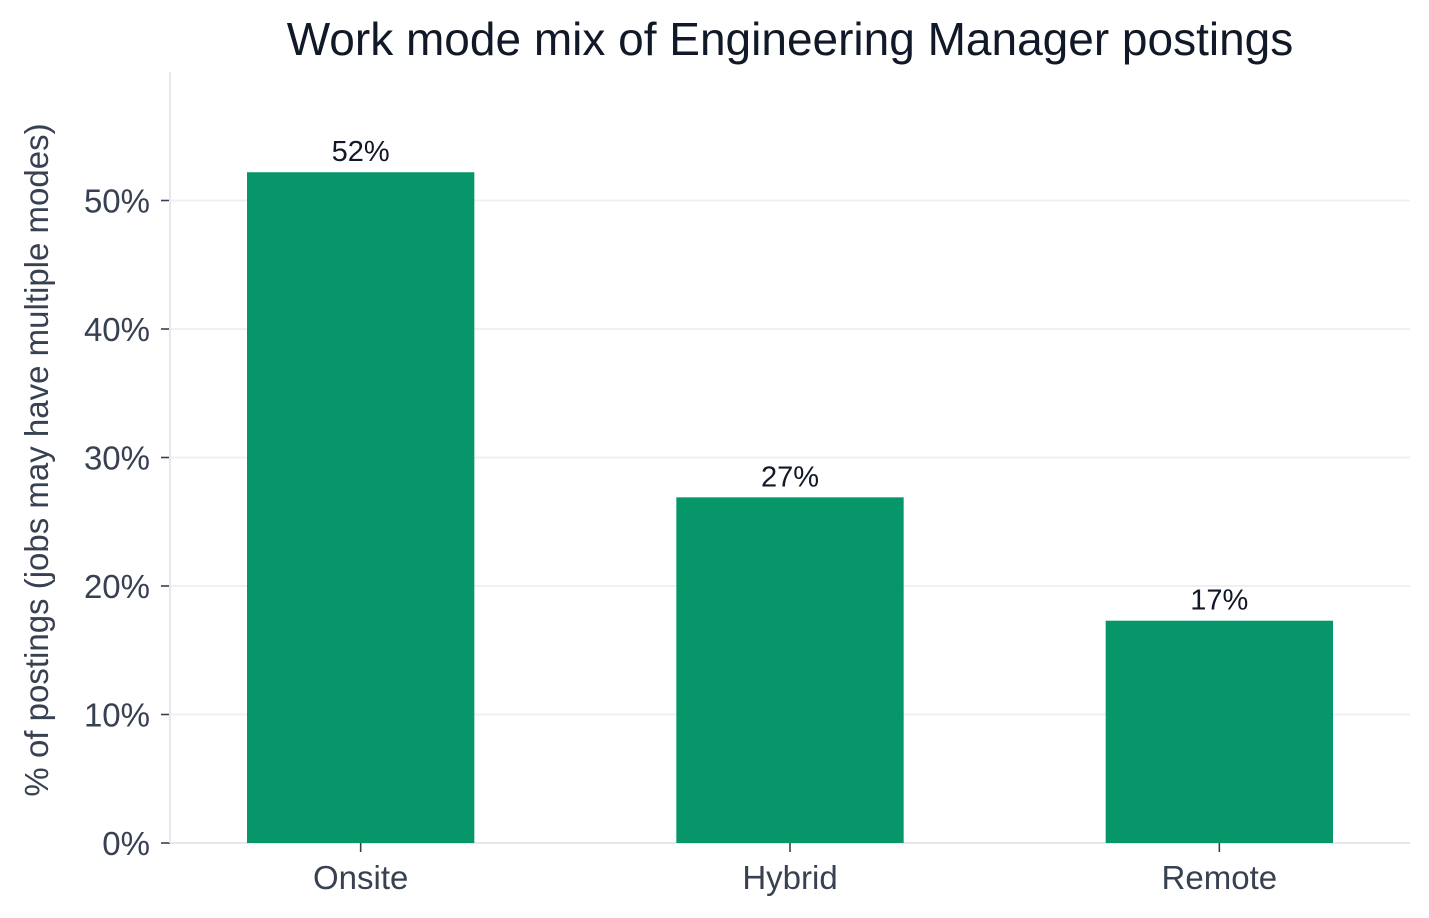 Image resolution: width=1429 pixels, height=918 pixels. I want to click on y-tick-label: 10%, so click(117, 715).